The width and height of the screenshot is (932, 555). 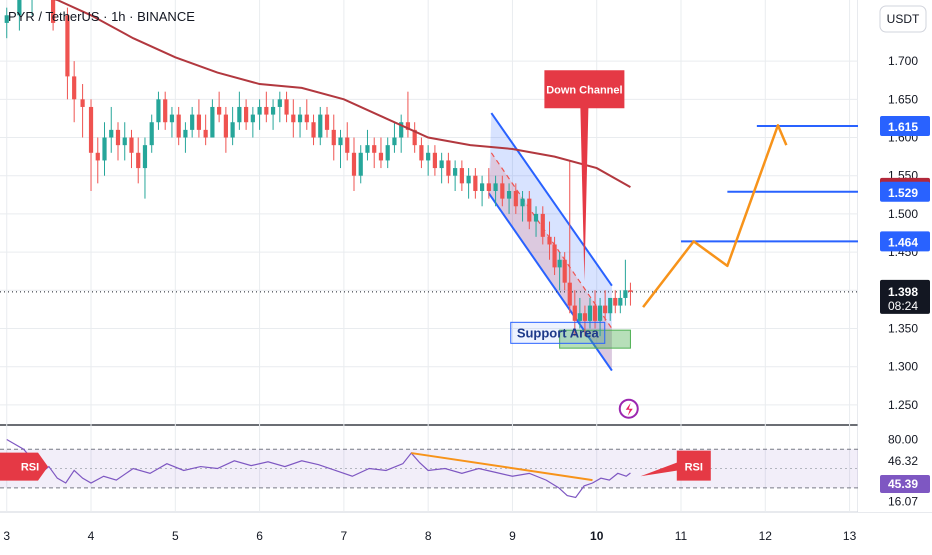 What do you see at coordinates (512, 536) in the screenshot?
I see `time-tick-label: 9` at bounding box center [512, 536].